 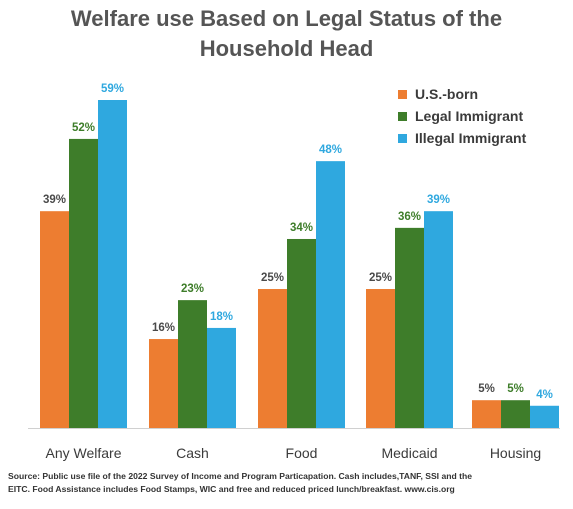 I want to click on legend-swatch-illegal-immigrant, so click(x=402, y=138).